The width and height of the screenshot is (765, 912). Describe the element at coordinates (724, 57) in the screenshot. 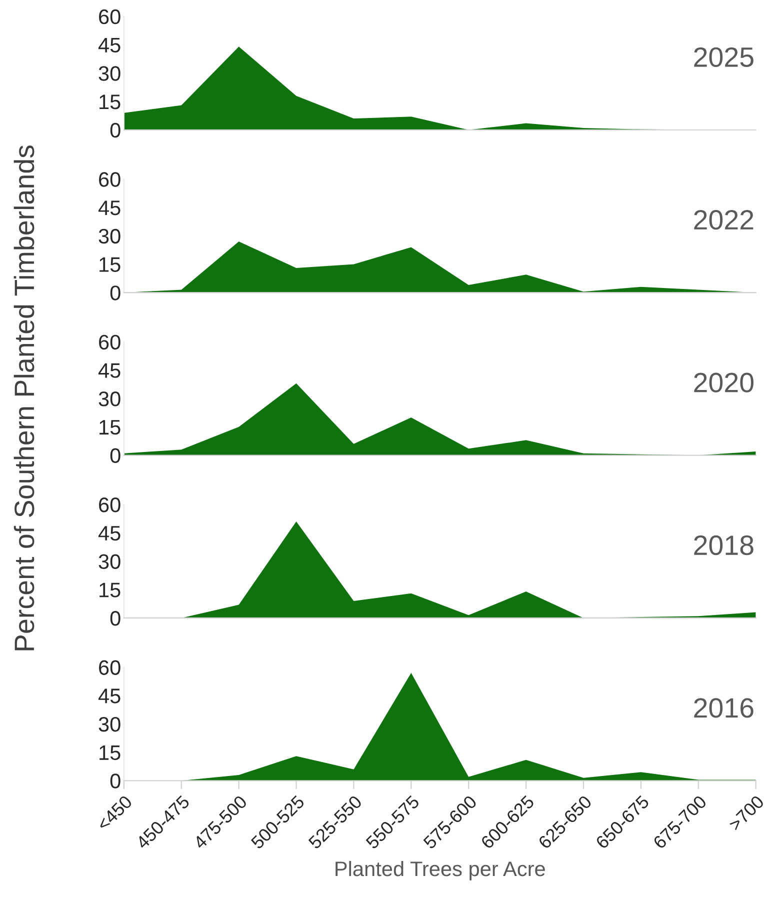

I see `text: 2025` at that location.